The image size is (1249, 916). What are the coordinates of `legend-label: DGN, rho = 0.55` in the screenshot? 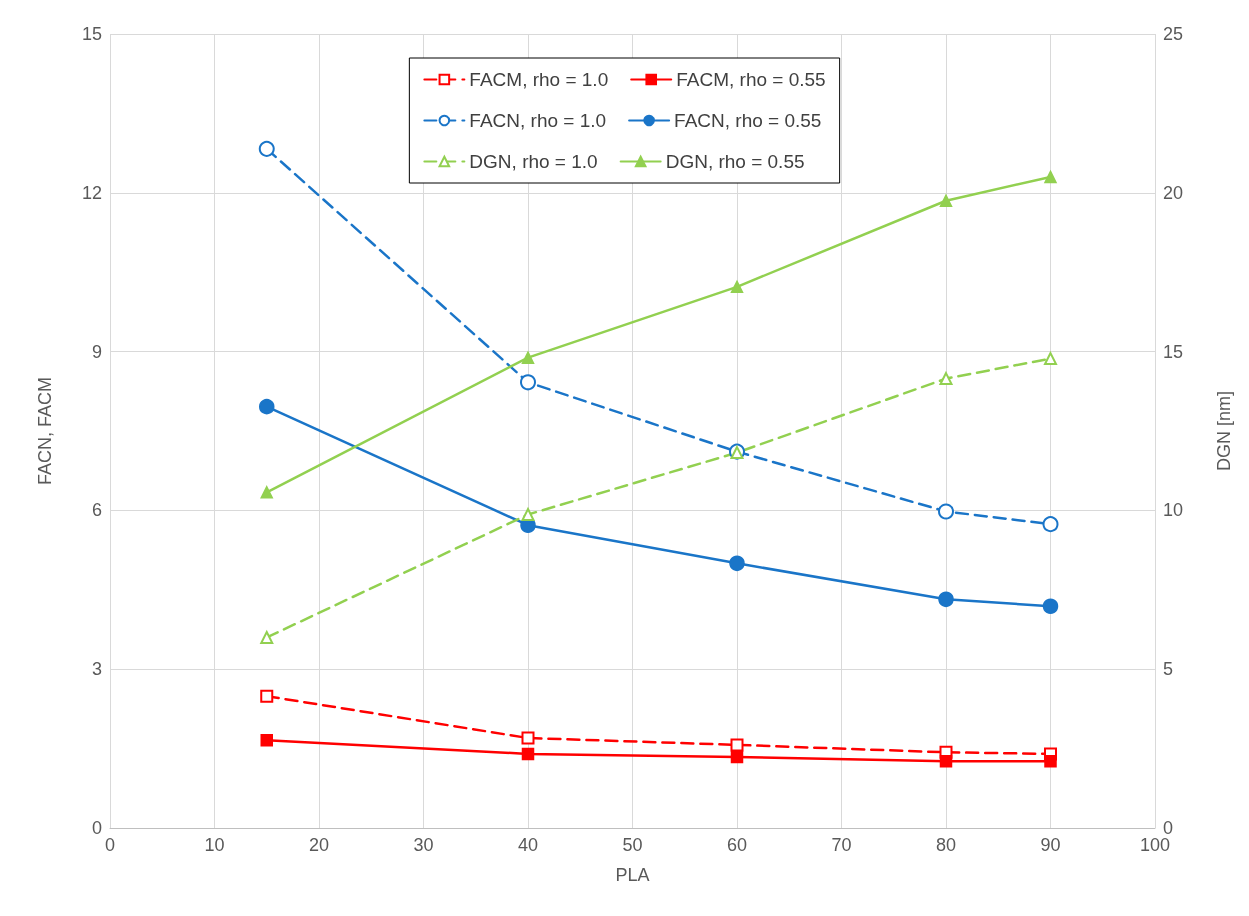 It's located at (735, 161).